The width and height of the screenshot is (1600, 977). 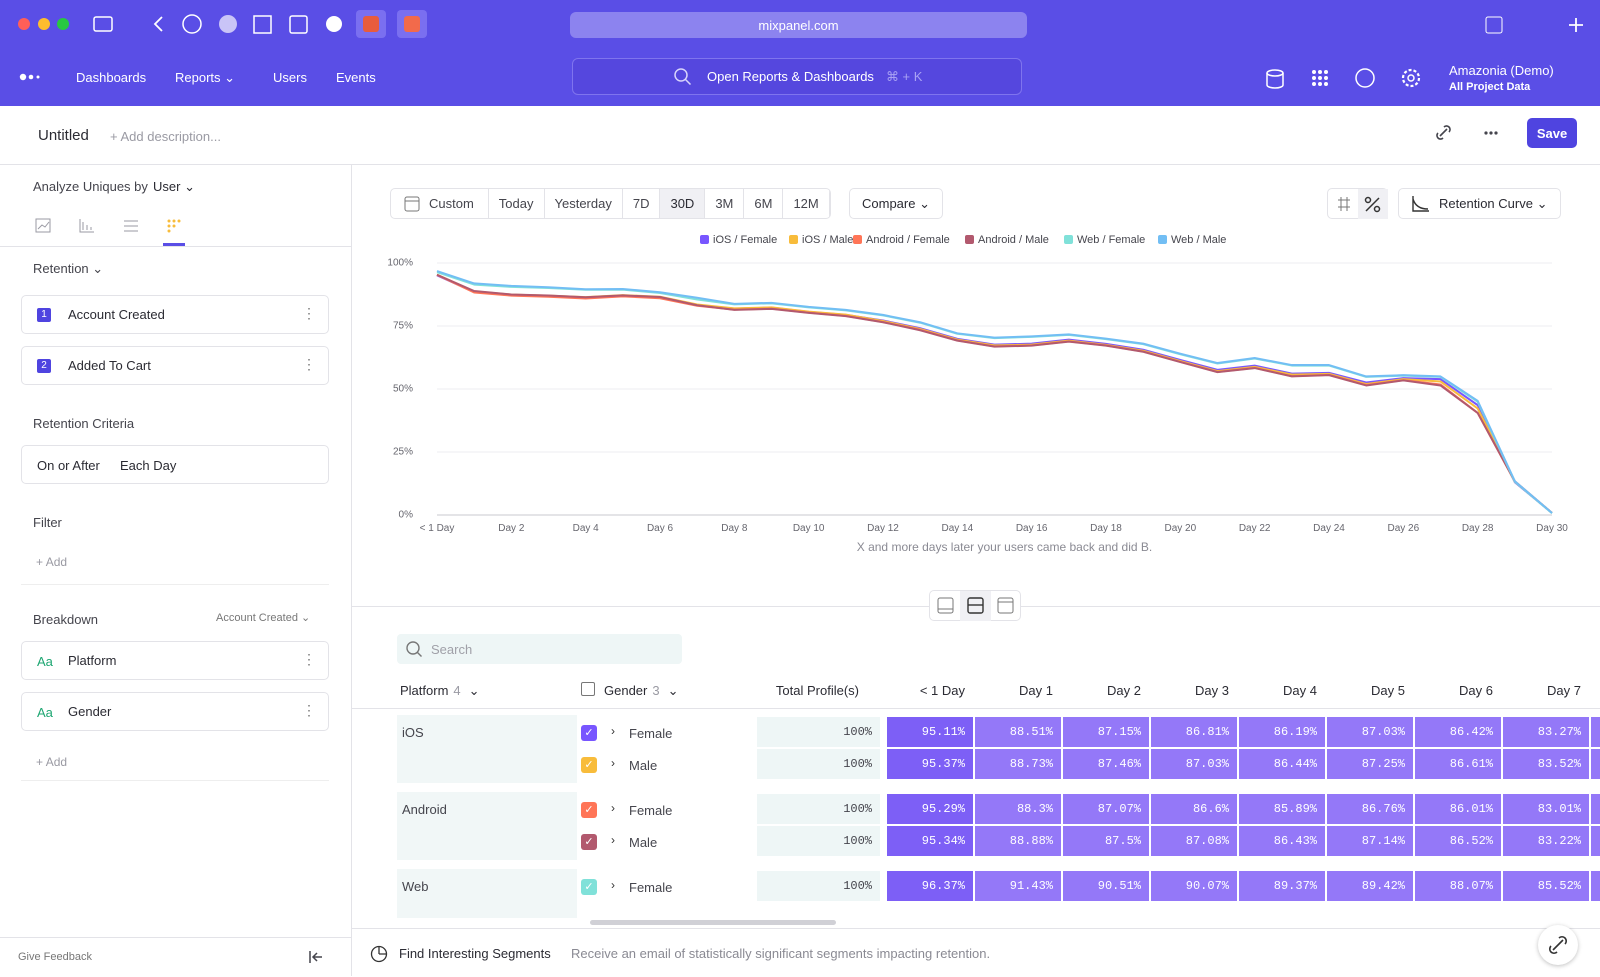 What do you see at coordinates (930, 809) in the screenshot?
I see `retention-cell: 95.29%` at bounding box center [930, 809].